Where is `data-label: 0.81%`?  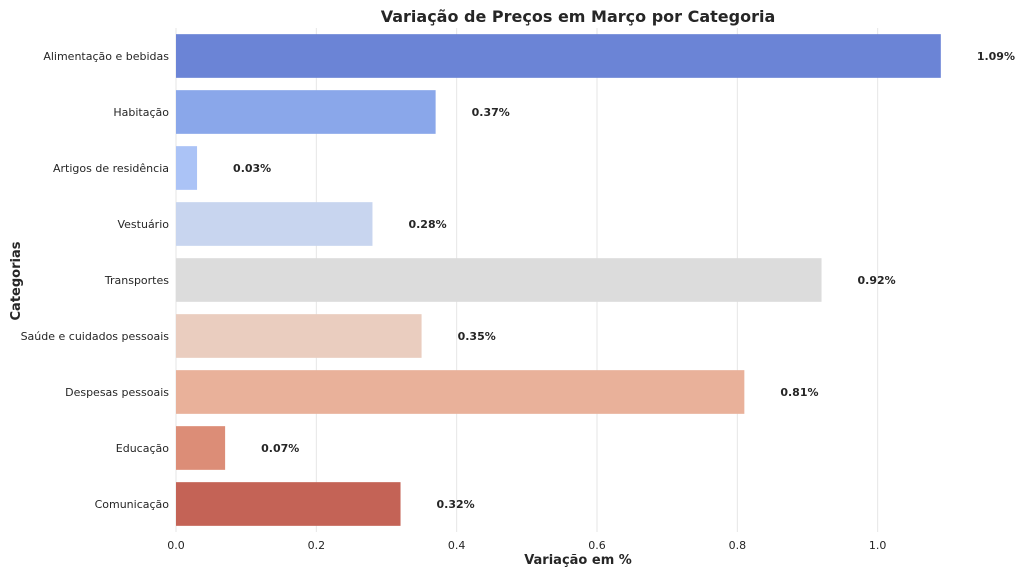
data-label: 0.81% is located at coordinates (799, 392).